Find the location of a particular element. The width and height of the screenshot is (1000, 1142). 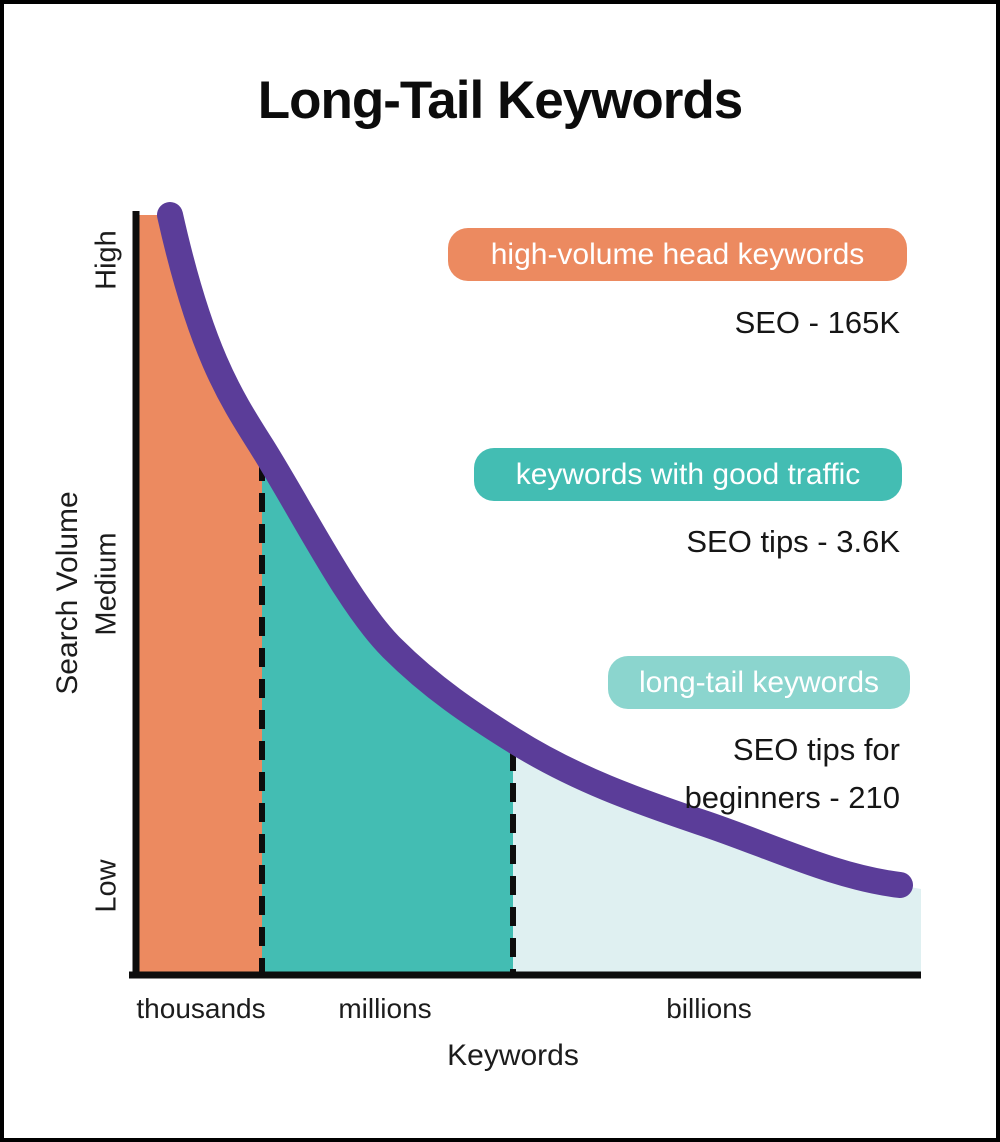

mid-keywords-badge: keywords with good traffic is located at coordinates (688, 474).